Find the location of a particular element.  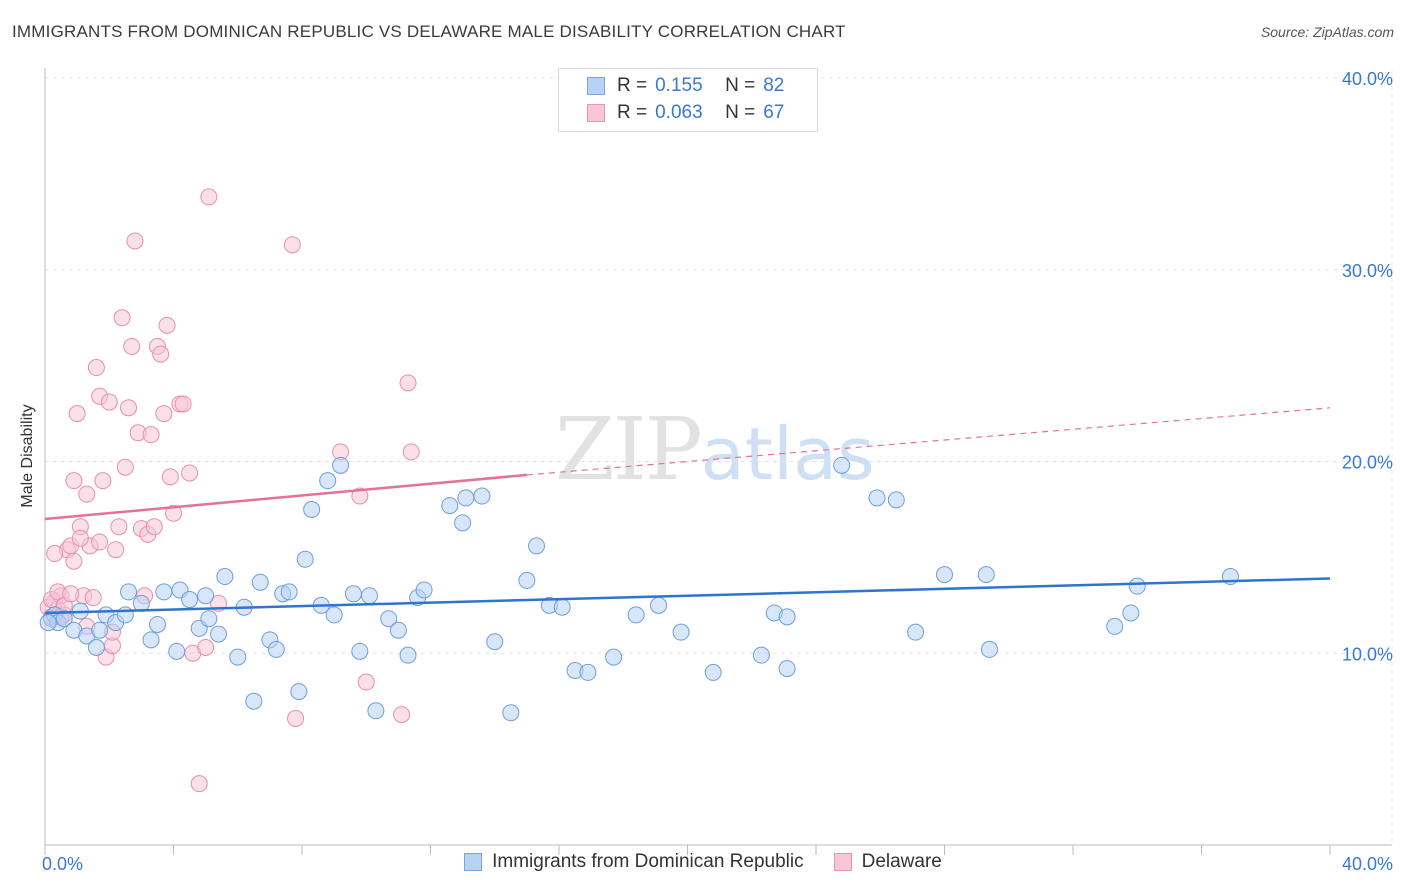

legend-n-value: 82 is located at coordinates (774, 85).